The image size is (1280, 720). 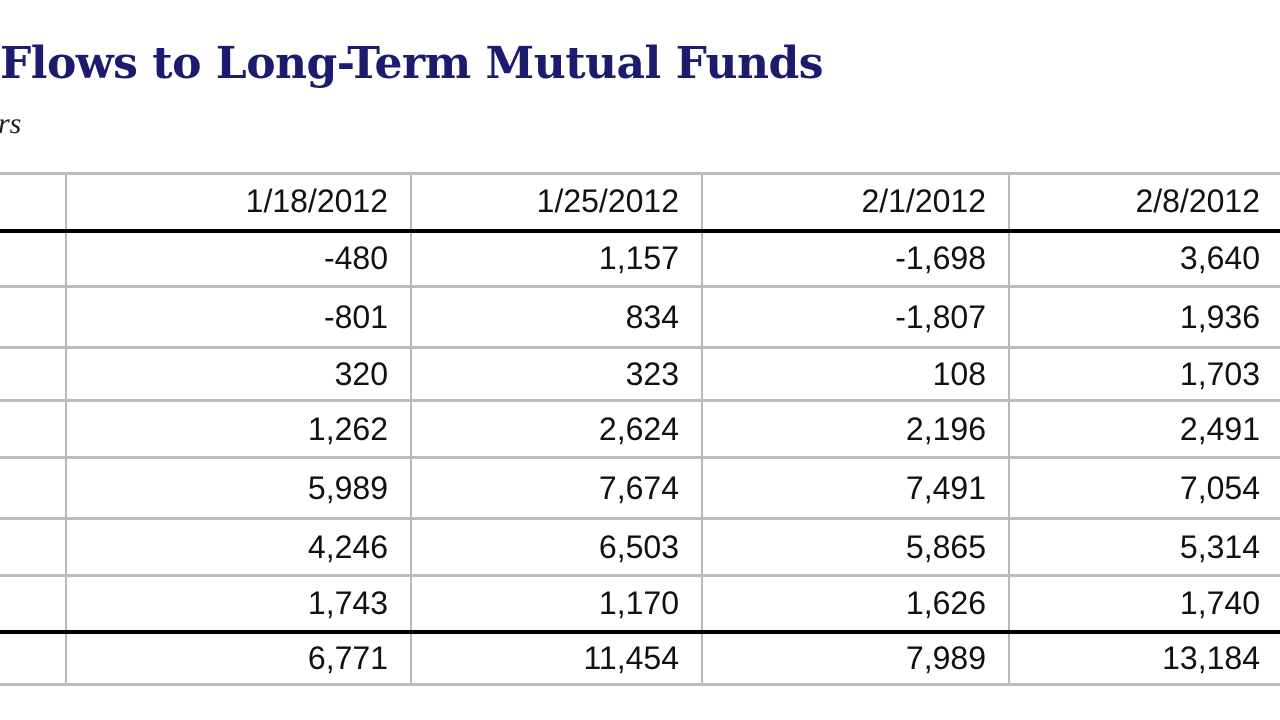 I want to click on cell: 7,054, so click(x=1144, y=488).